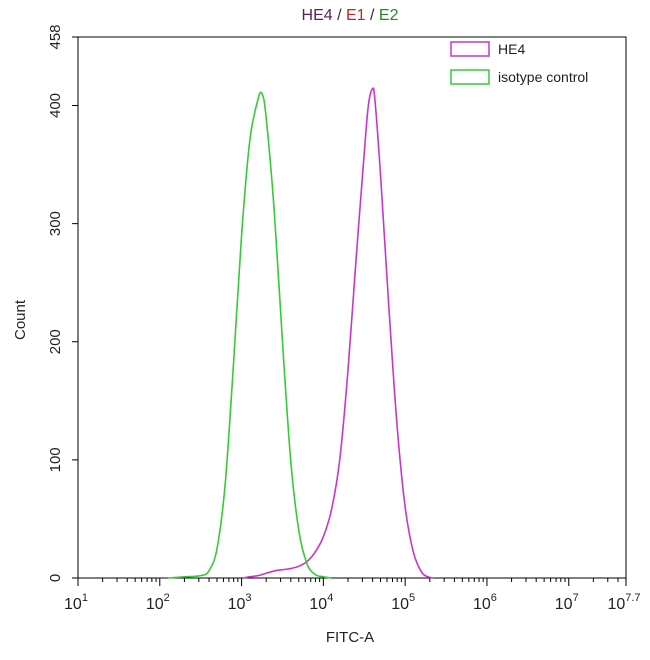 The width and height of the screenshot is (650, 660). What do you see at coordinates (55, 341) in the screenshot?
I see `y-tick-label: 200` at bounding box center [55, 341].